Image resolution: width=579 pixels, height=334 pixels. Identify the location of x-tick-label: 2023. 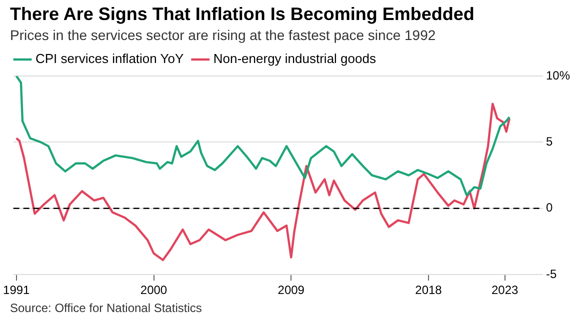
(504, 290).